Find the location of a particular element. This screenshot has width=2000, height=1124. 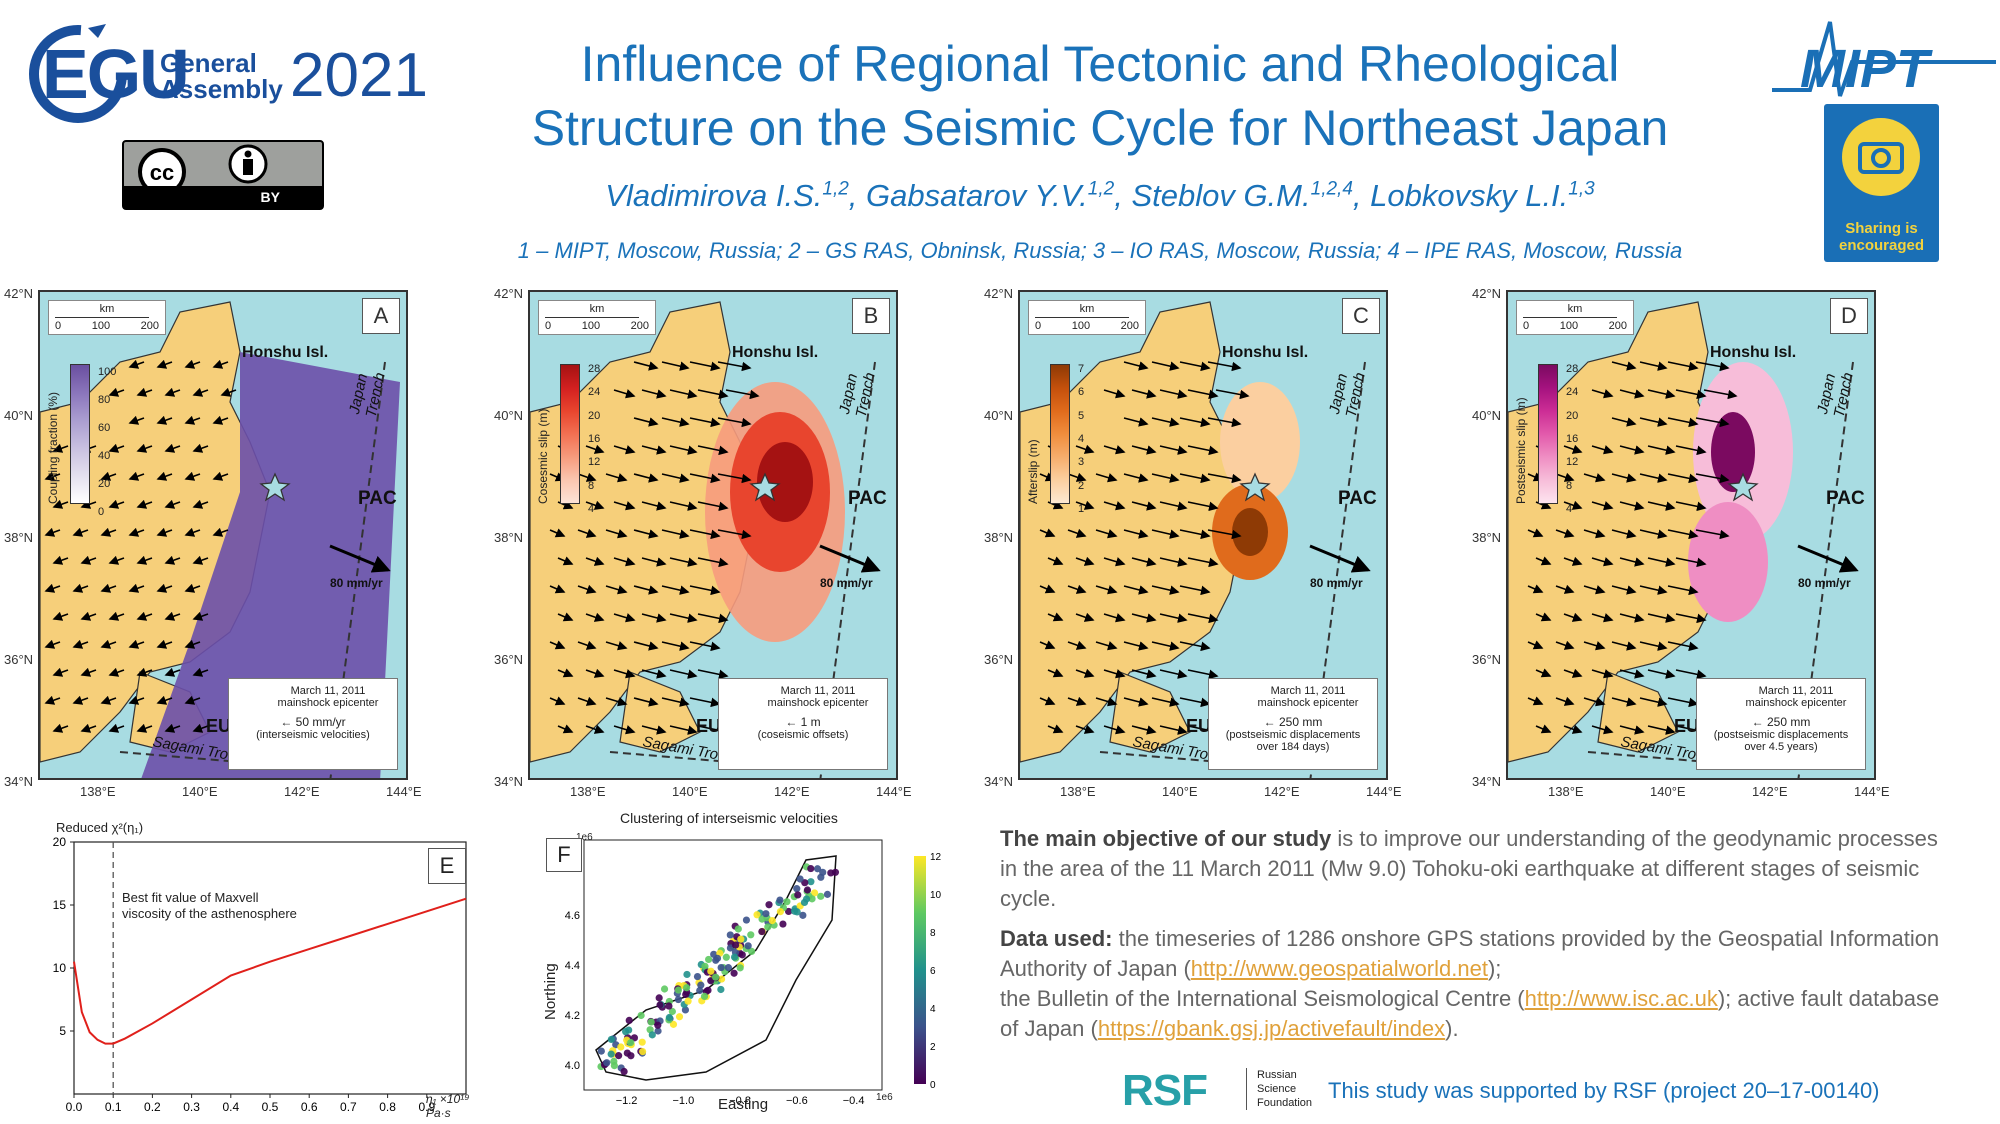

f-xtick-label: −0.4 is located at coordinates (854, 1101).